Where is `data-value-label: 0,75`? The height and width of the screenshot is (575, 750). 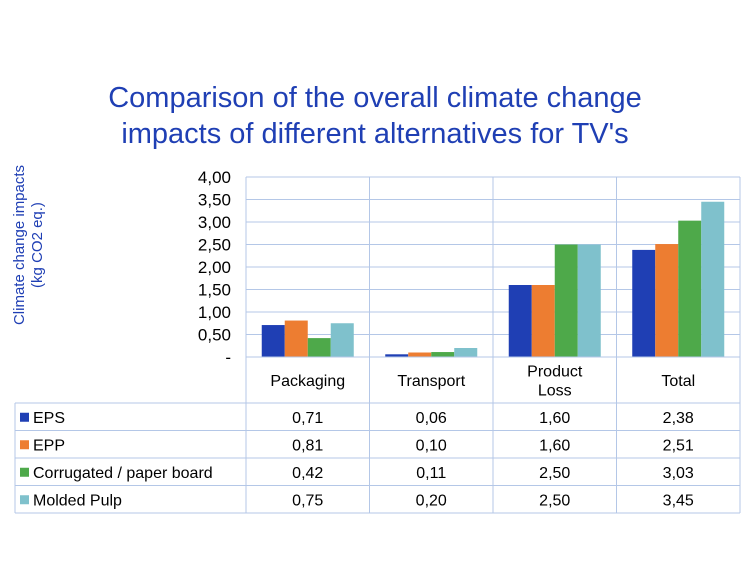 data-value-label: 0,75 is located at coordinates (307, 500).